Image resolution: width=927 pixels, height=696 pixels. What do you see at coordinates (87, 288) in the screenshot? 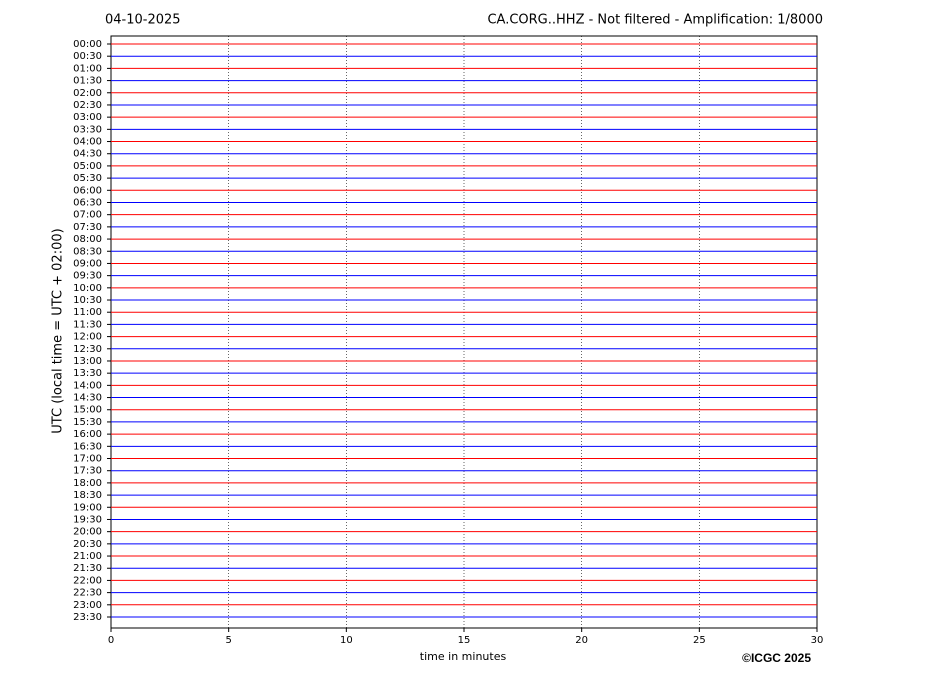
I see `y-tick-label: 10:00` at bounding box center [87, 288].